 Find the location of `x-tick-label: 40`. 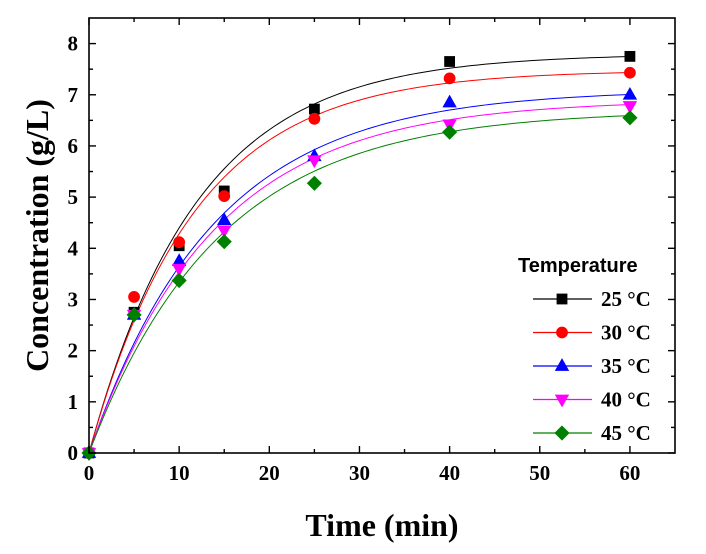

x-tick-label: 40 is located at coordinates (449, 473).